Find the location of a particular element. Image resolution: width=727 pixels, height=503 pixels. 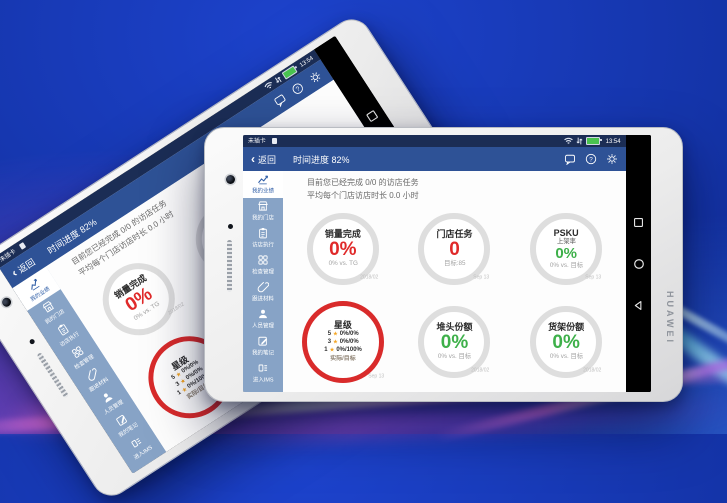

time-progress-label: 时间进度 82% is located at coordinates (321, 159).